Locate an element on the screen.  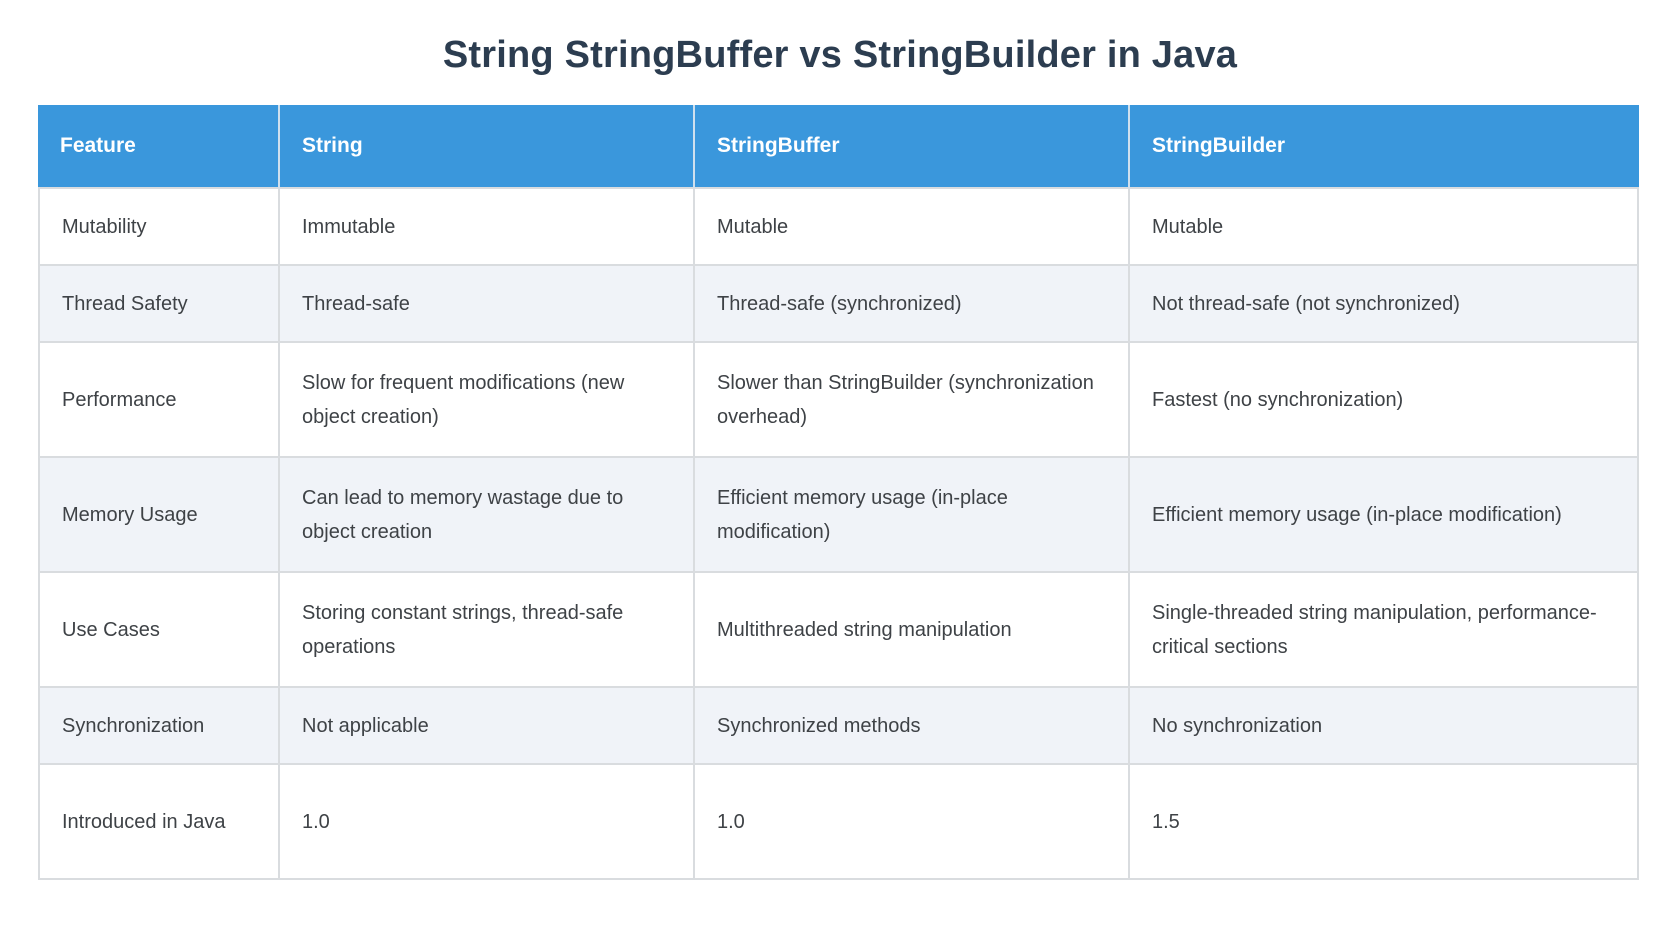
stringbuilder-cell: 1.5 is located at coordinates (1384, 822).